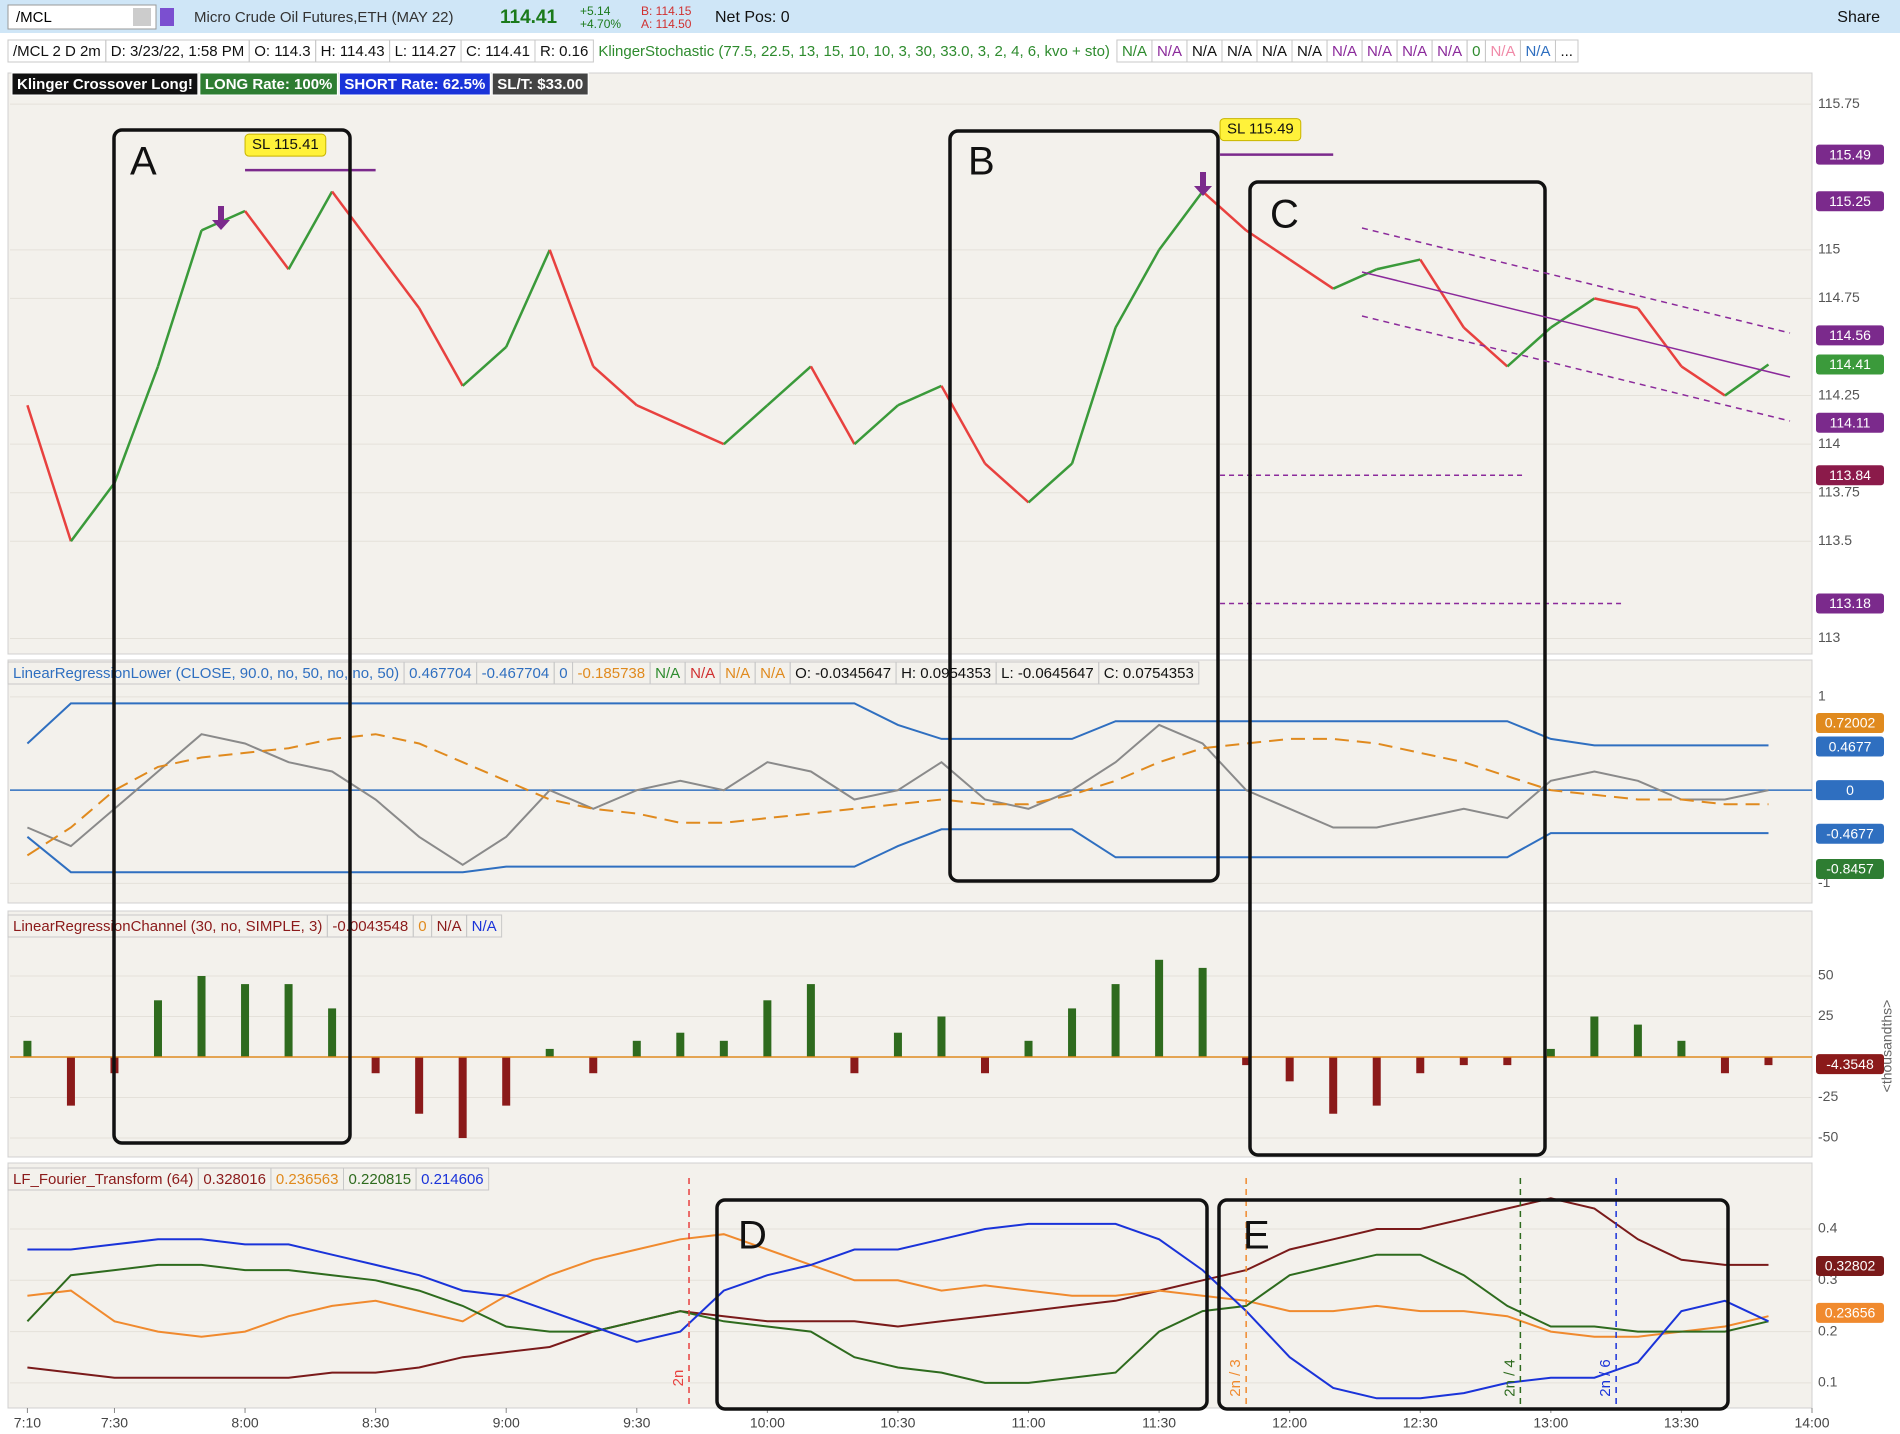  I want to click on box-label: E, so click(1256, 1236).